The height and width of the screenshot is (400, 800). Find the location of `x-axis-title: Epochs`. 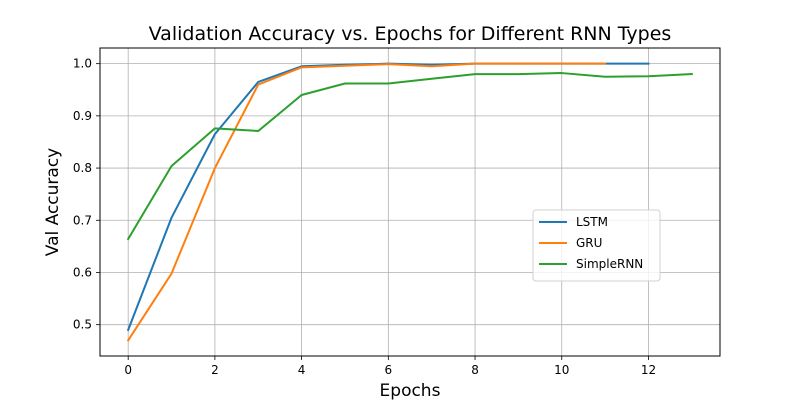

x-axis-title: Epochs is located at coordinates (410, 390).